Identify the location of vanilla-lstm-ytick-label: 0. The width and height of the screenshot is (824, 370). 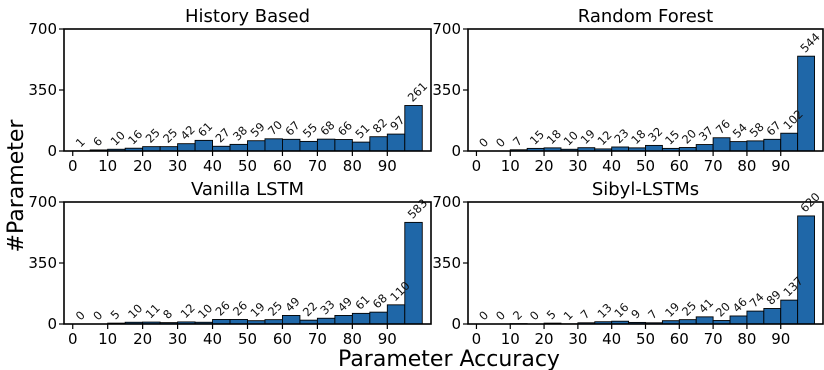
(52, 324).